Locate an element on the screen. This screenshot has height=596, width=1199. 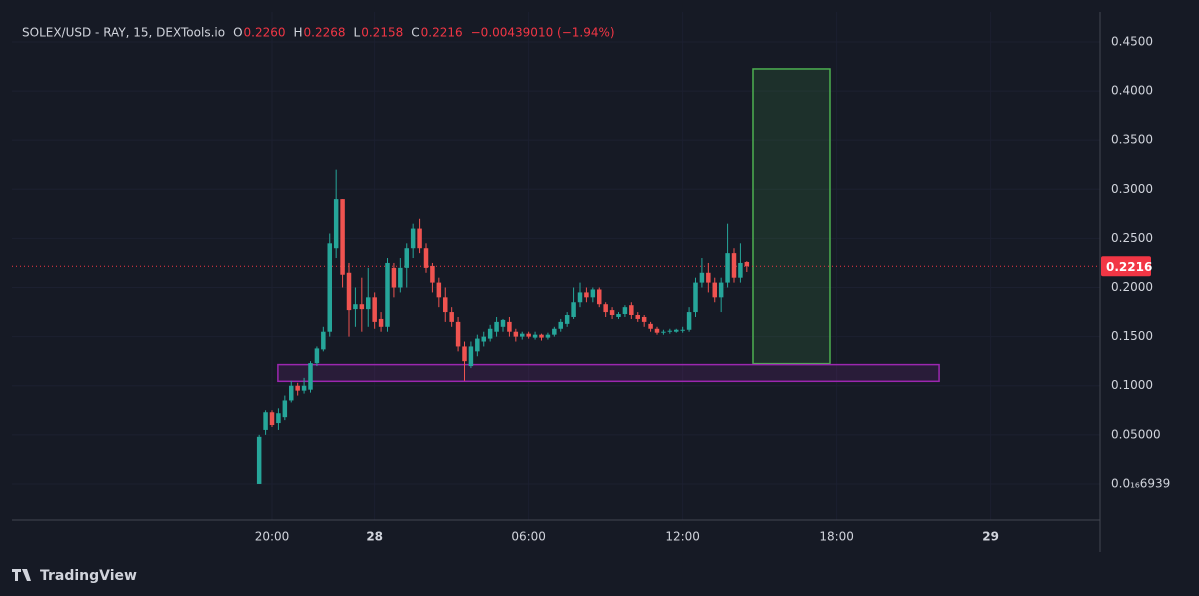
branding: TradingView is located at coordinates (74, 576).